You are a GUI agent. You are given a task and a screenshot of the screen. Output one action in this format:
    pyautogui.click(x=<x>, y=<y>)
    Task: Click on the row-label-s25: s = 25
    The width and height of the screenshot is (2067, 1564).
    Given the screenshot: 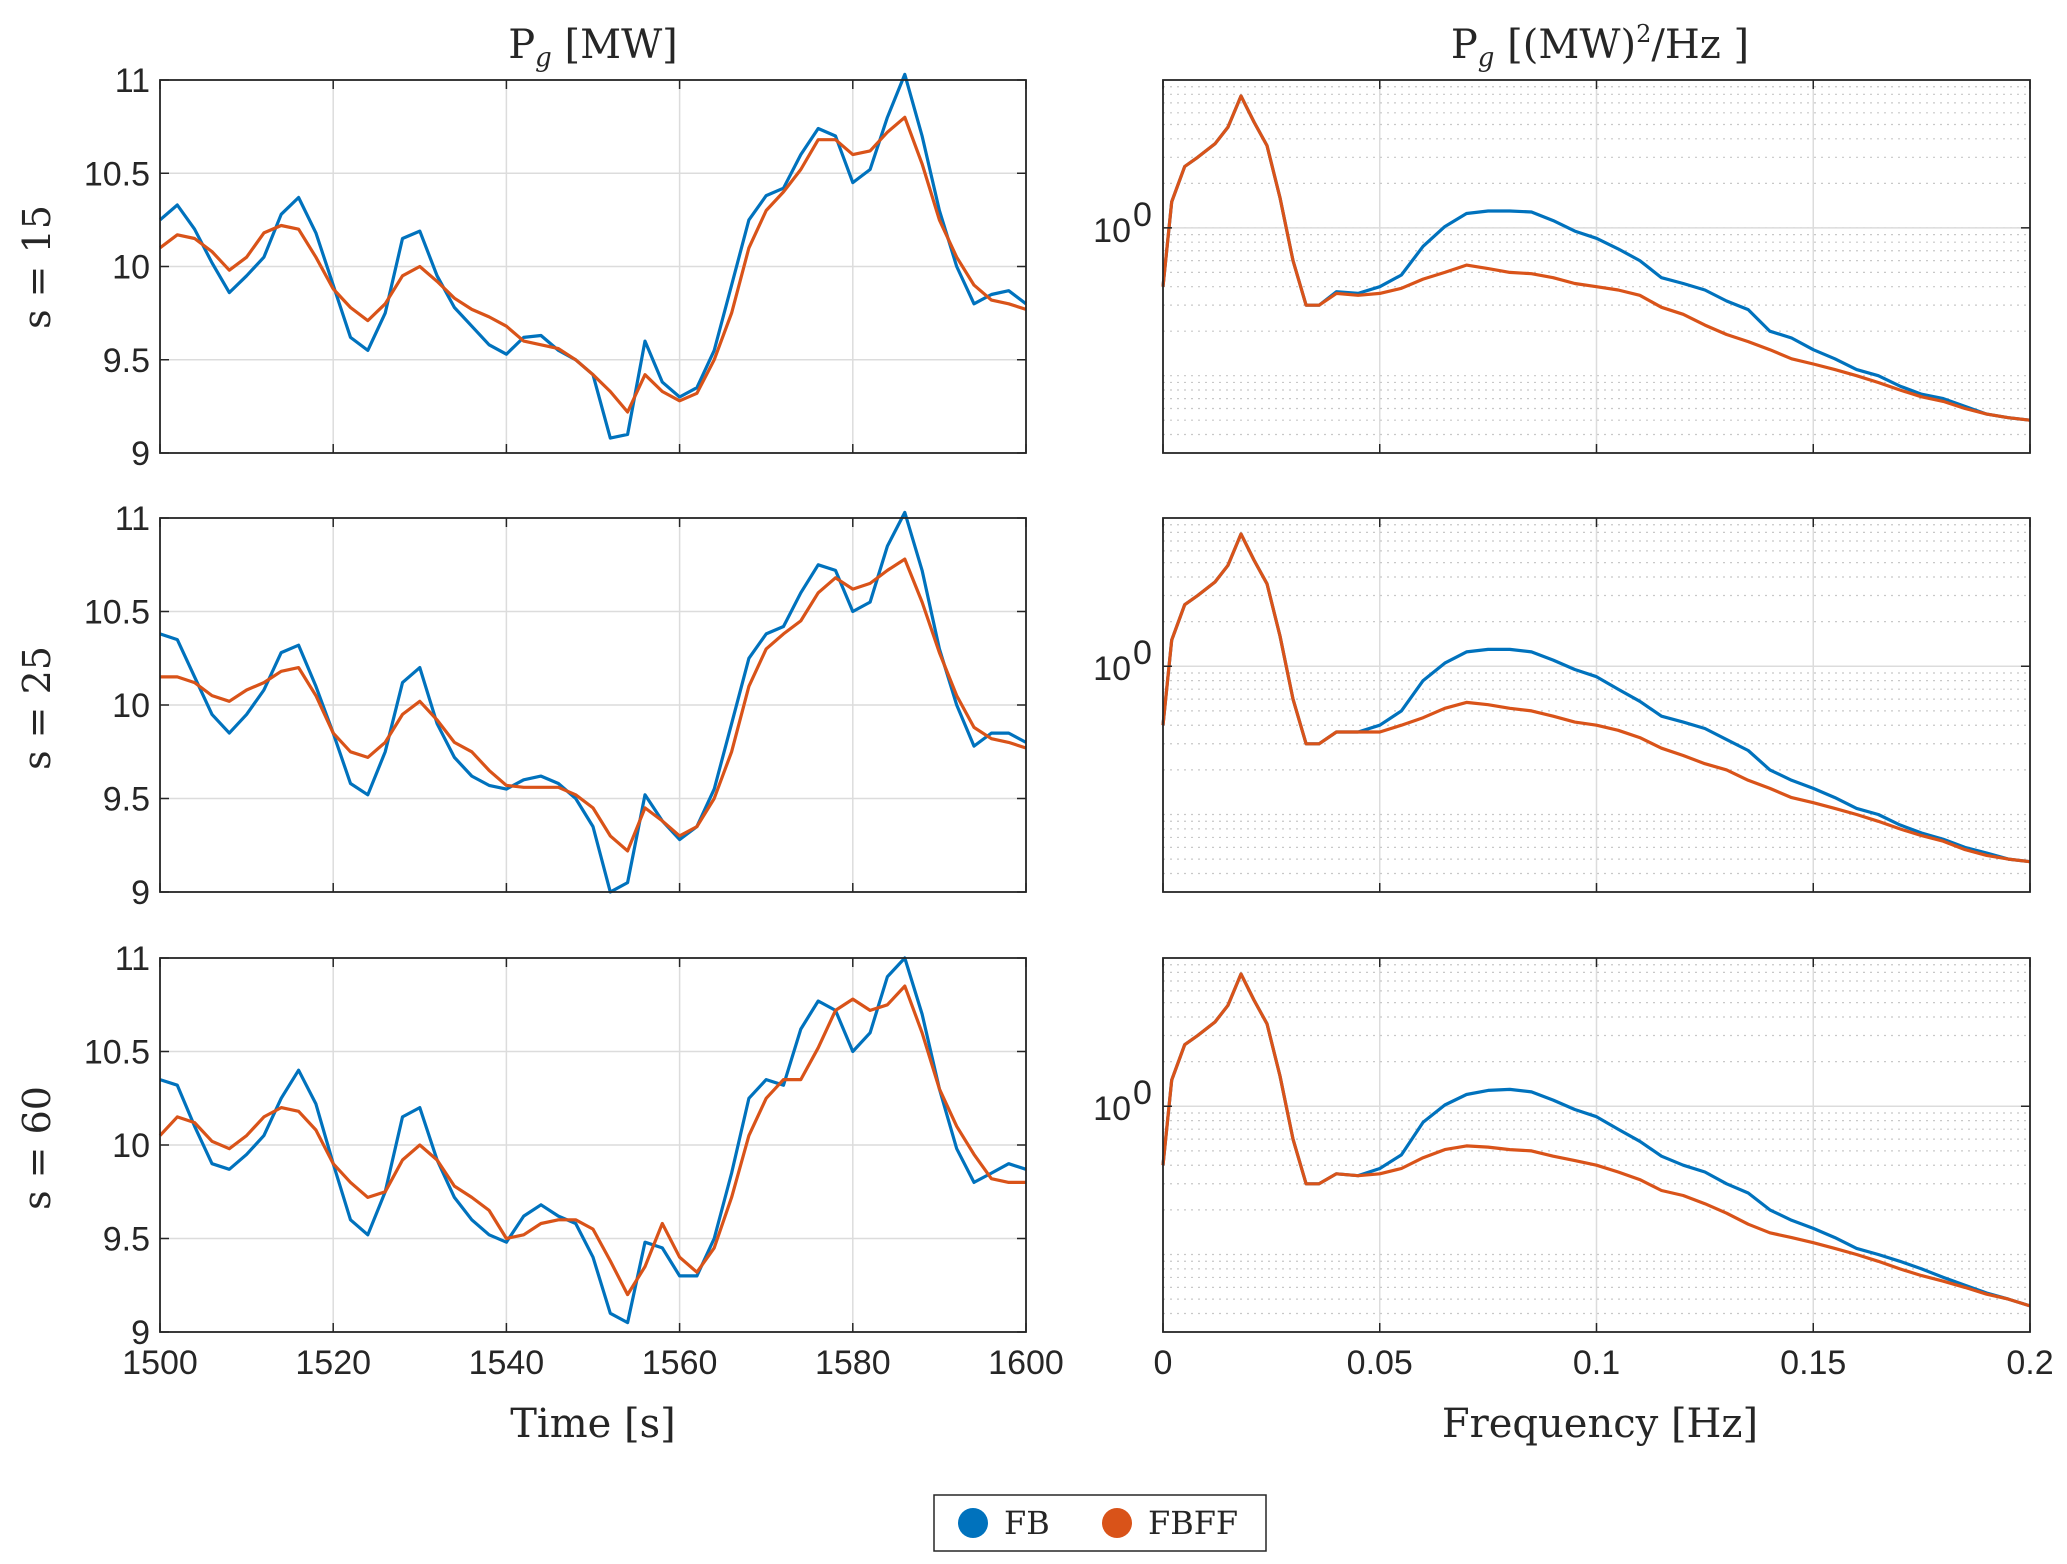 What is the action you would take?
    pyautogui.click(x=37, y=708)
    